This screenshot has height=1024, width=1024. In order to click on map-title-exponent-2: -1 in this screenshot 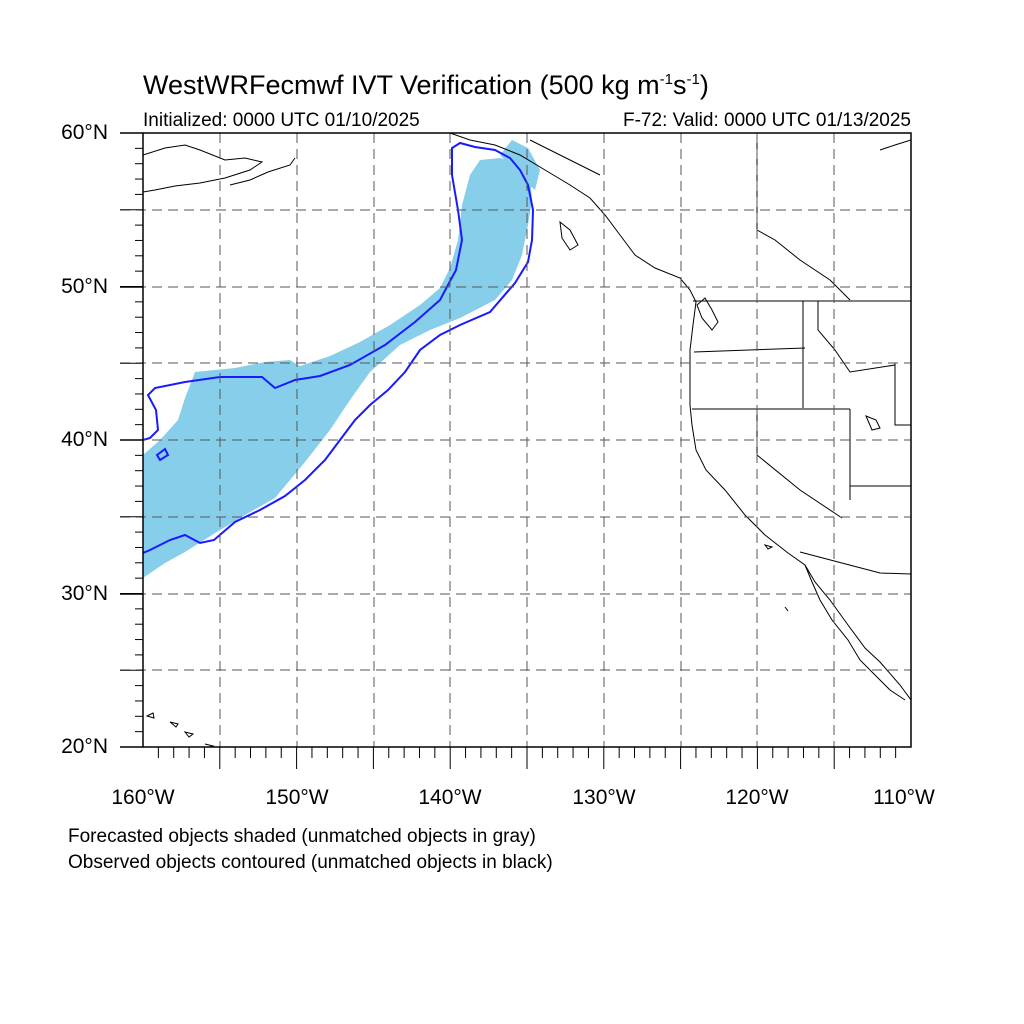, I will do `click(693, 79)`.